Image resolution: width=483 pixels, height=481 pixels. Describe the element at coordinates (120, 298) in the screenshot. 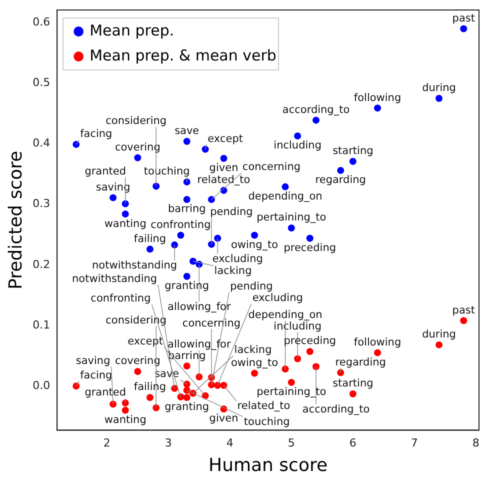

I see `annotation: confronting` at that location.